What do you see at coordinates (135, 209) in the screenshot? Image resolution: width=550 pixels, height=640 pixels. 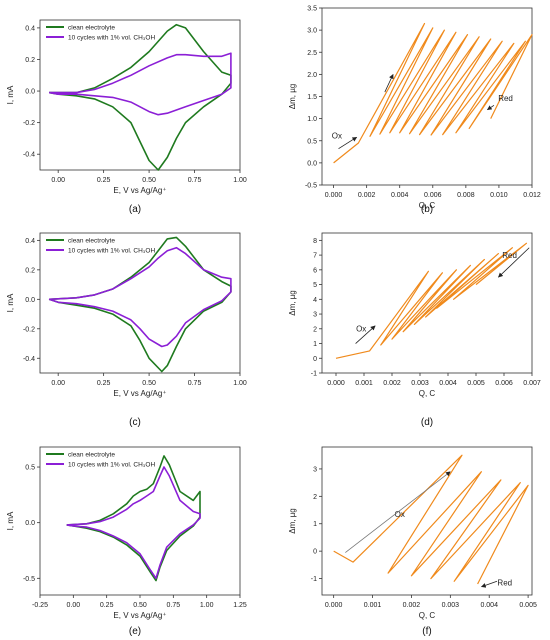 I see `panel-label: (a)` at bounding box center [135, 209].